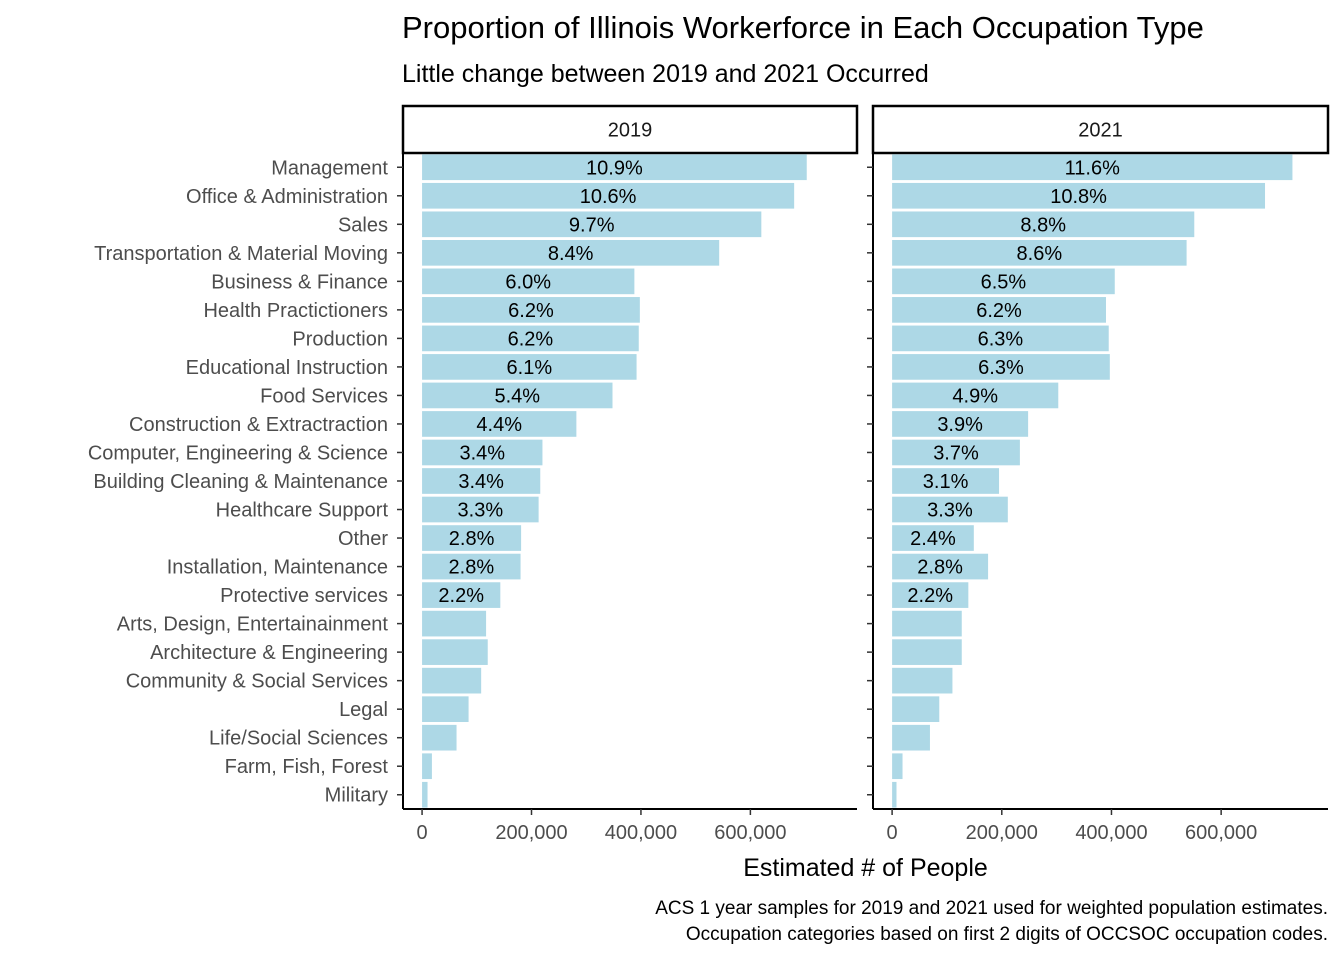 Image resolution: width=1344 pixels, height=960 pixels. What do you see at coordinates (892, 833) in the screenshot?
I see `x-tick-label-2021: 0` at bounding box center [892, 833].